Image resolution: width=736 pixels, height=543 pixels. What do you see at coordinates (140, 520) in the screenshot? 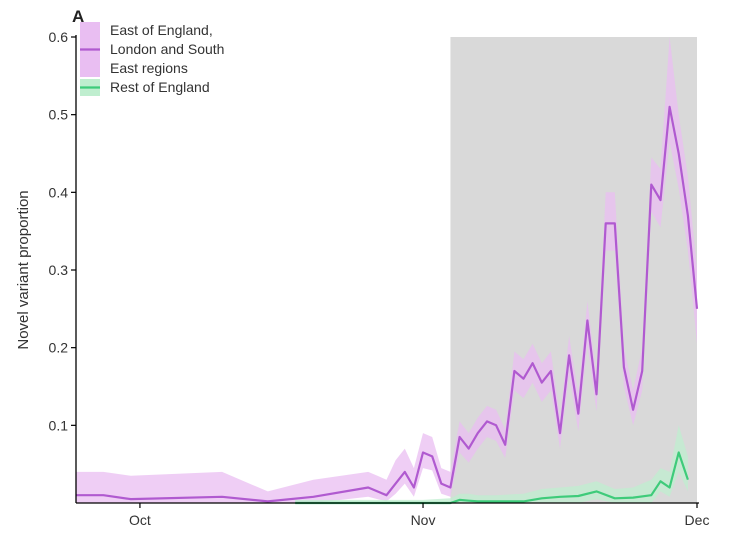
I see `x-tick-label: Oct` at bounding box center [140, 520].